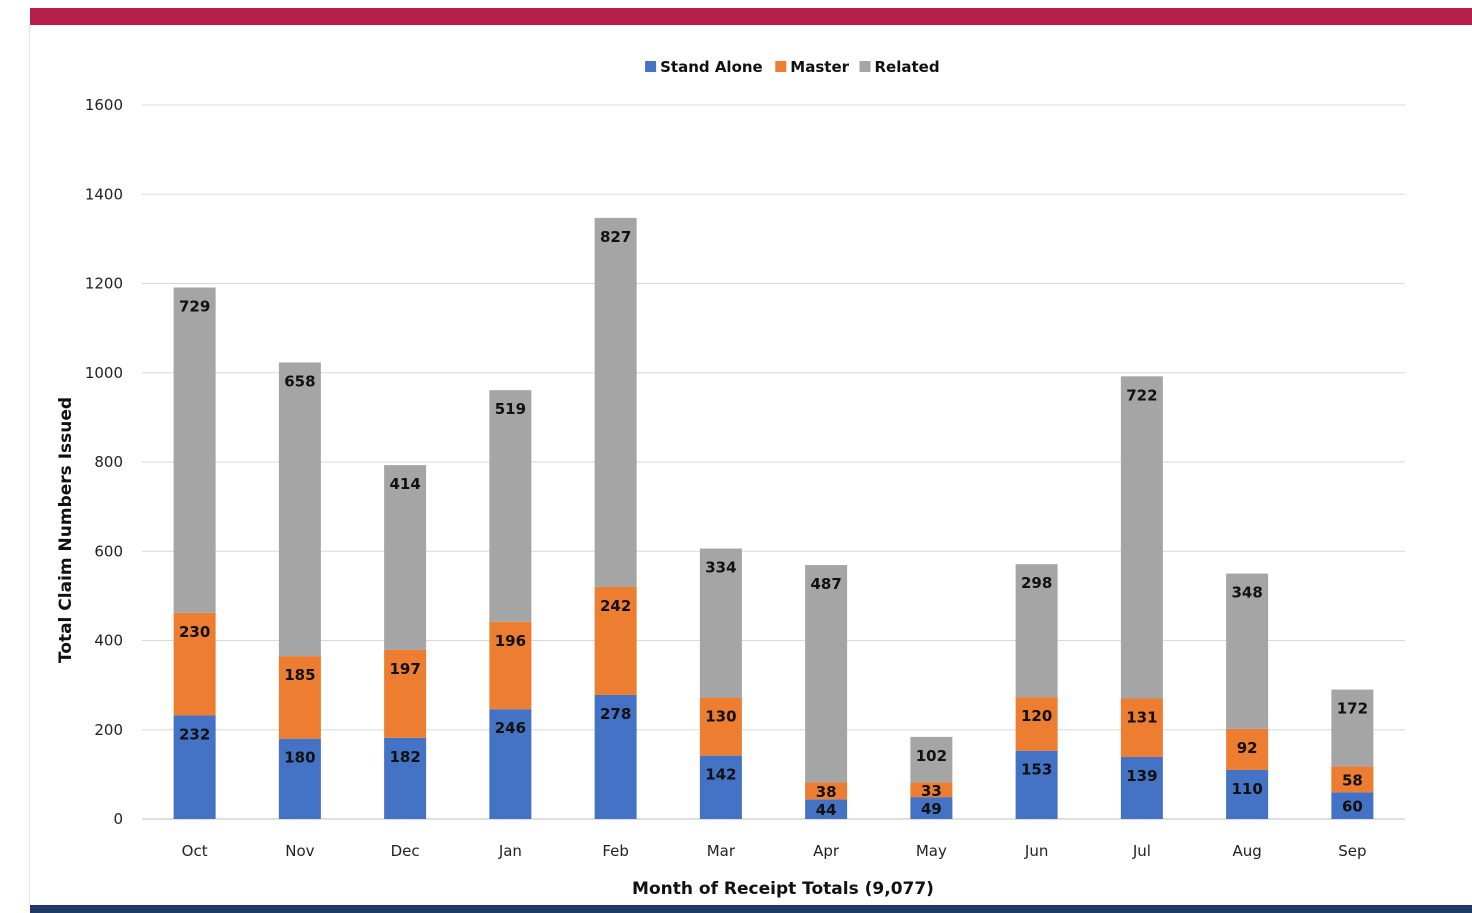  What do you see at coordinates (1036, 770) in the screenshot?
I see `data-label: 153` at bounding box center [1036, 770].